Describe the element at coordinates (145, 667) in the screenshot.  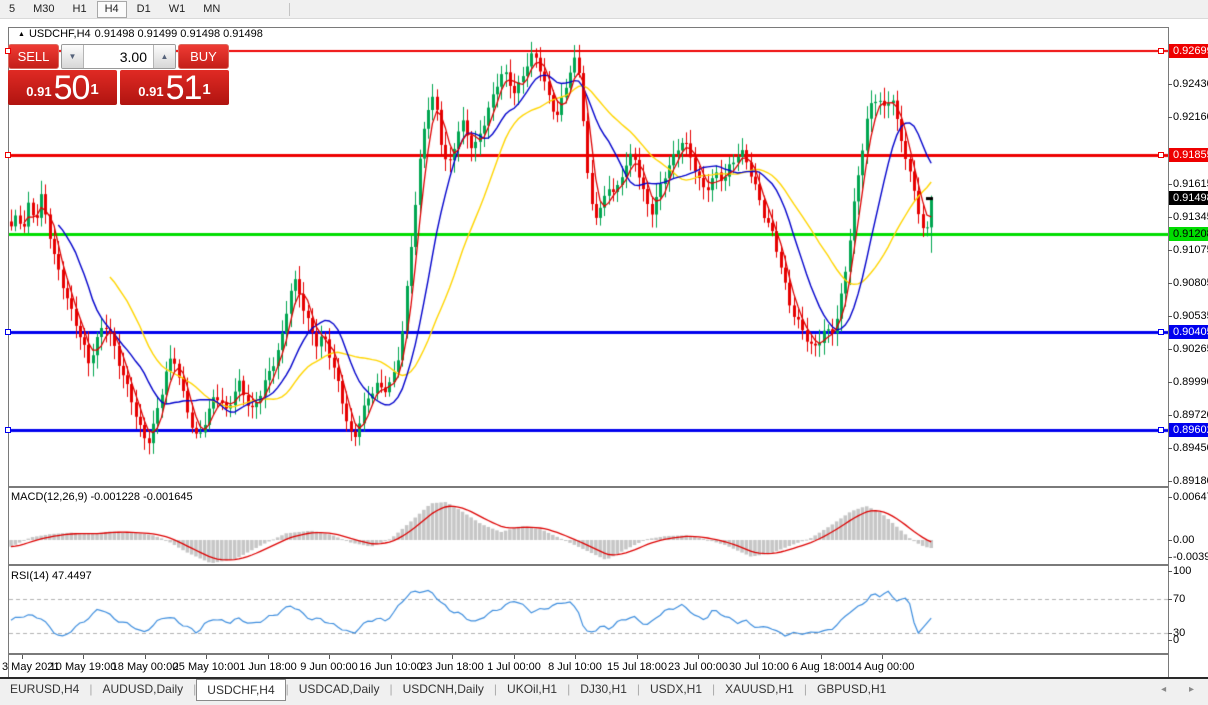
I see `time-tick-label: 18 May 00:00` at that location.